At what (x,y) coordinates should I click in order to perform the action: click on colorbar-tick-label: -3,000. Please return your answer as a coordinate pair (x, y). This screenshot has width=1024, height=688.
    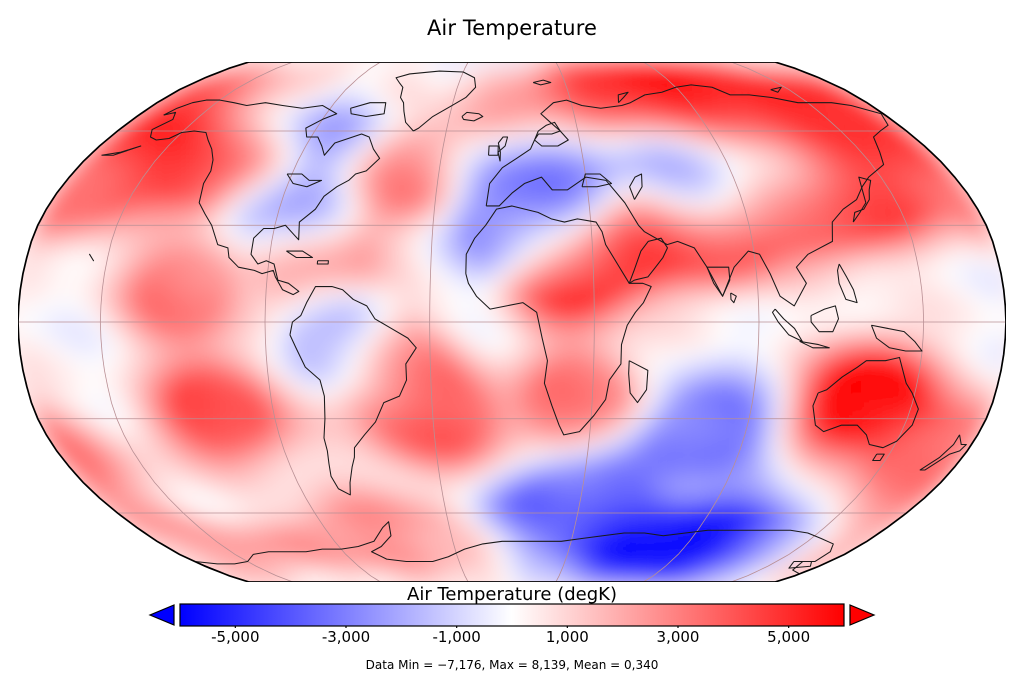
    Looking at the image, I should click on (346, 637).